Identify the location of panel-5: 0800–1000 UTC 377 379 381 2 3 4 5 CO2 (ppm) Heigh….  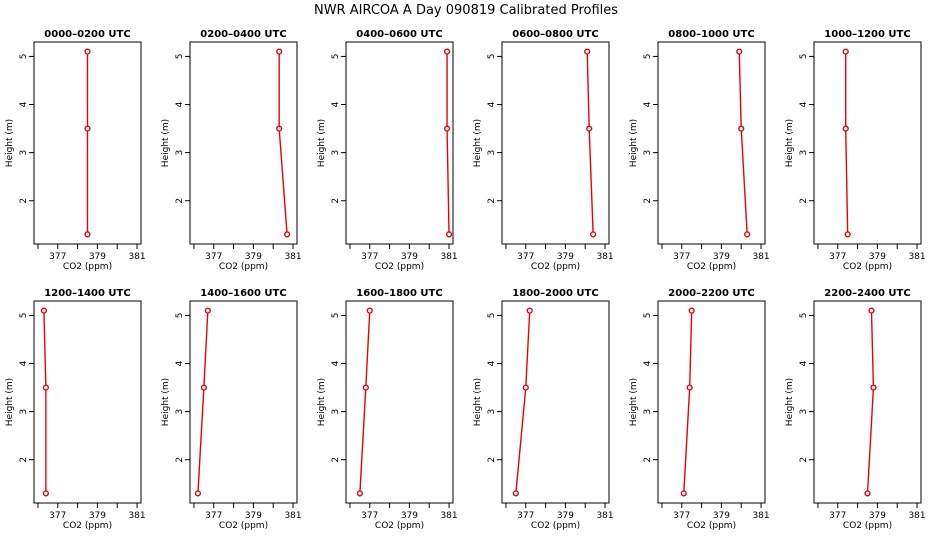
(699, 150).